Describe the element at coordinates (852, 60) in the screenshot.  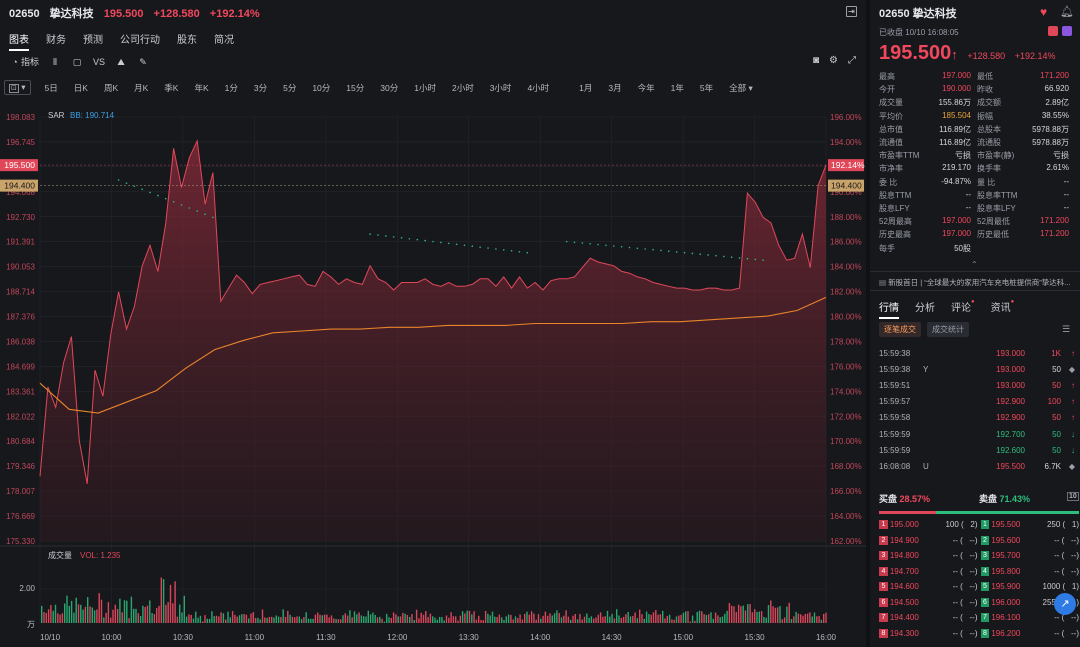
I see `fullscreen-icon: ⤢` at that location.